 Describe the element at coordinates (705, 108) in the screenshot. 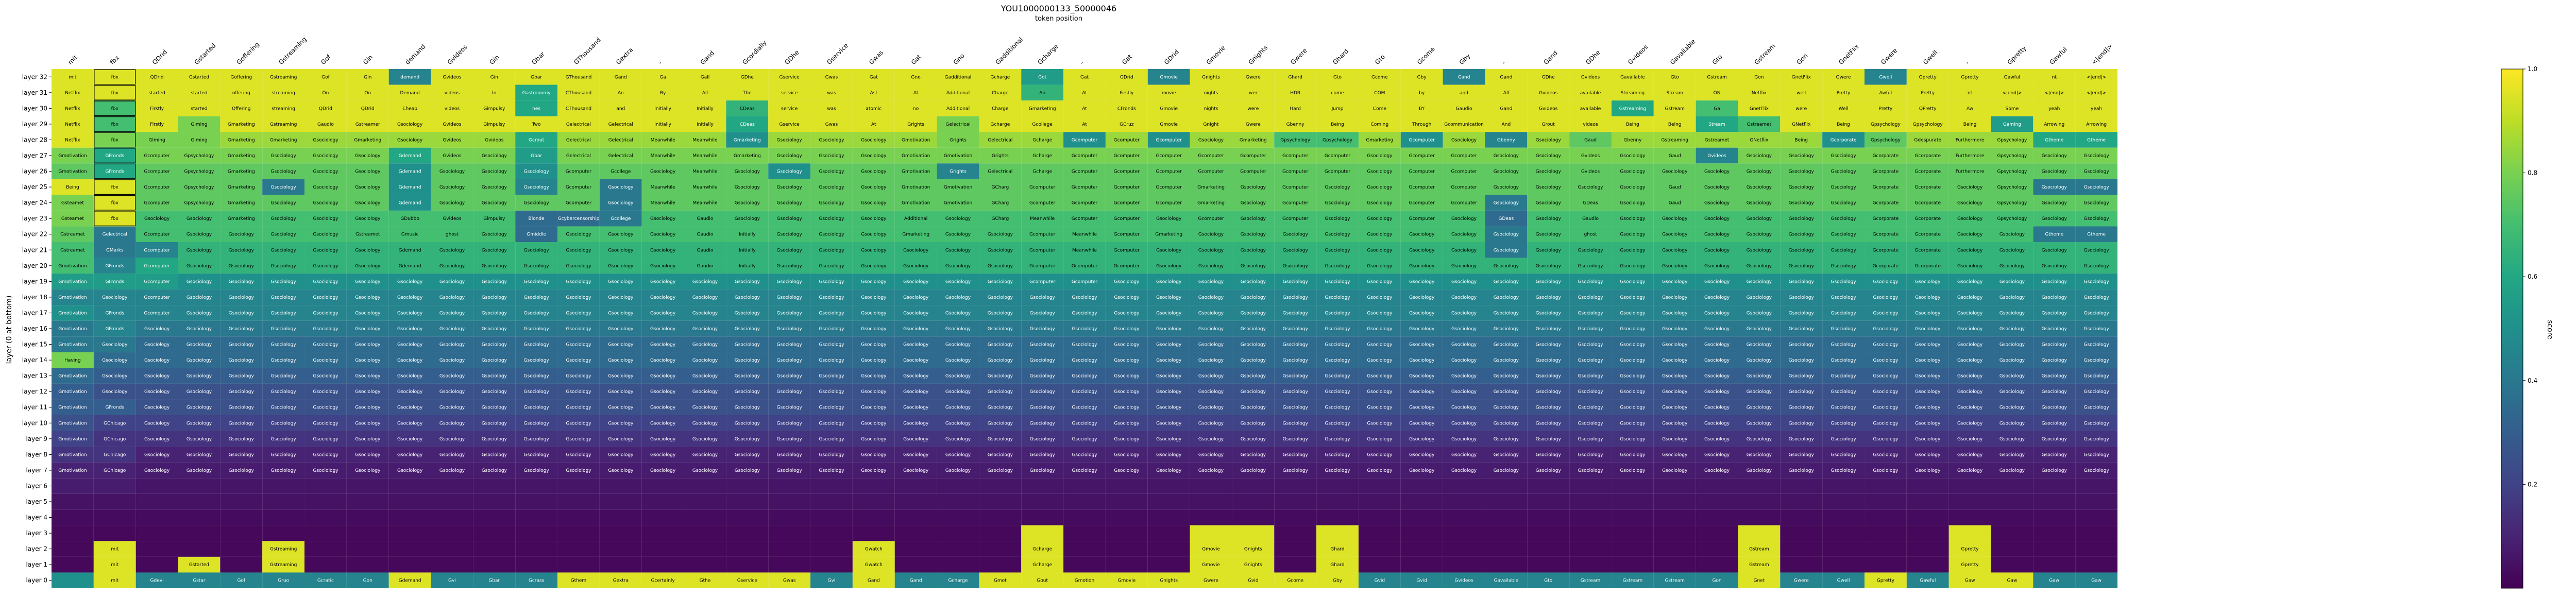

I see `cell-label: Initially` at that location.